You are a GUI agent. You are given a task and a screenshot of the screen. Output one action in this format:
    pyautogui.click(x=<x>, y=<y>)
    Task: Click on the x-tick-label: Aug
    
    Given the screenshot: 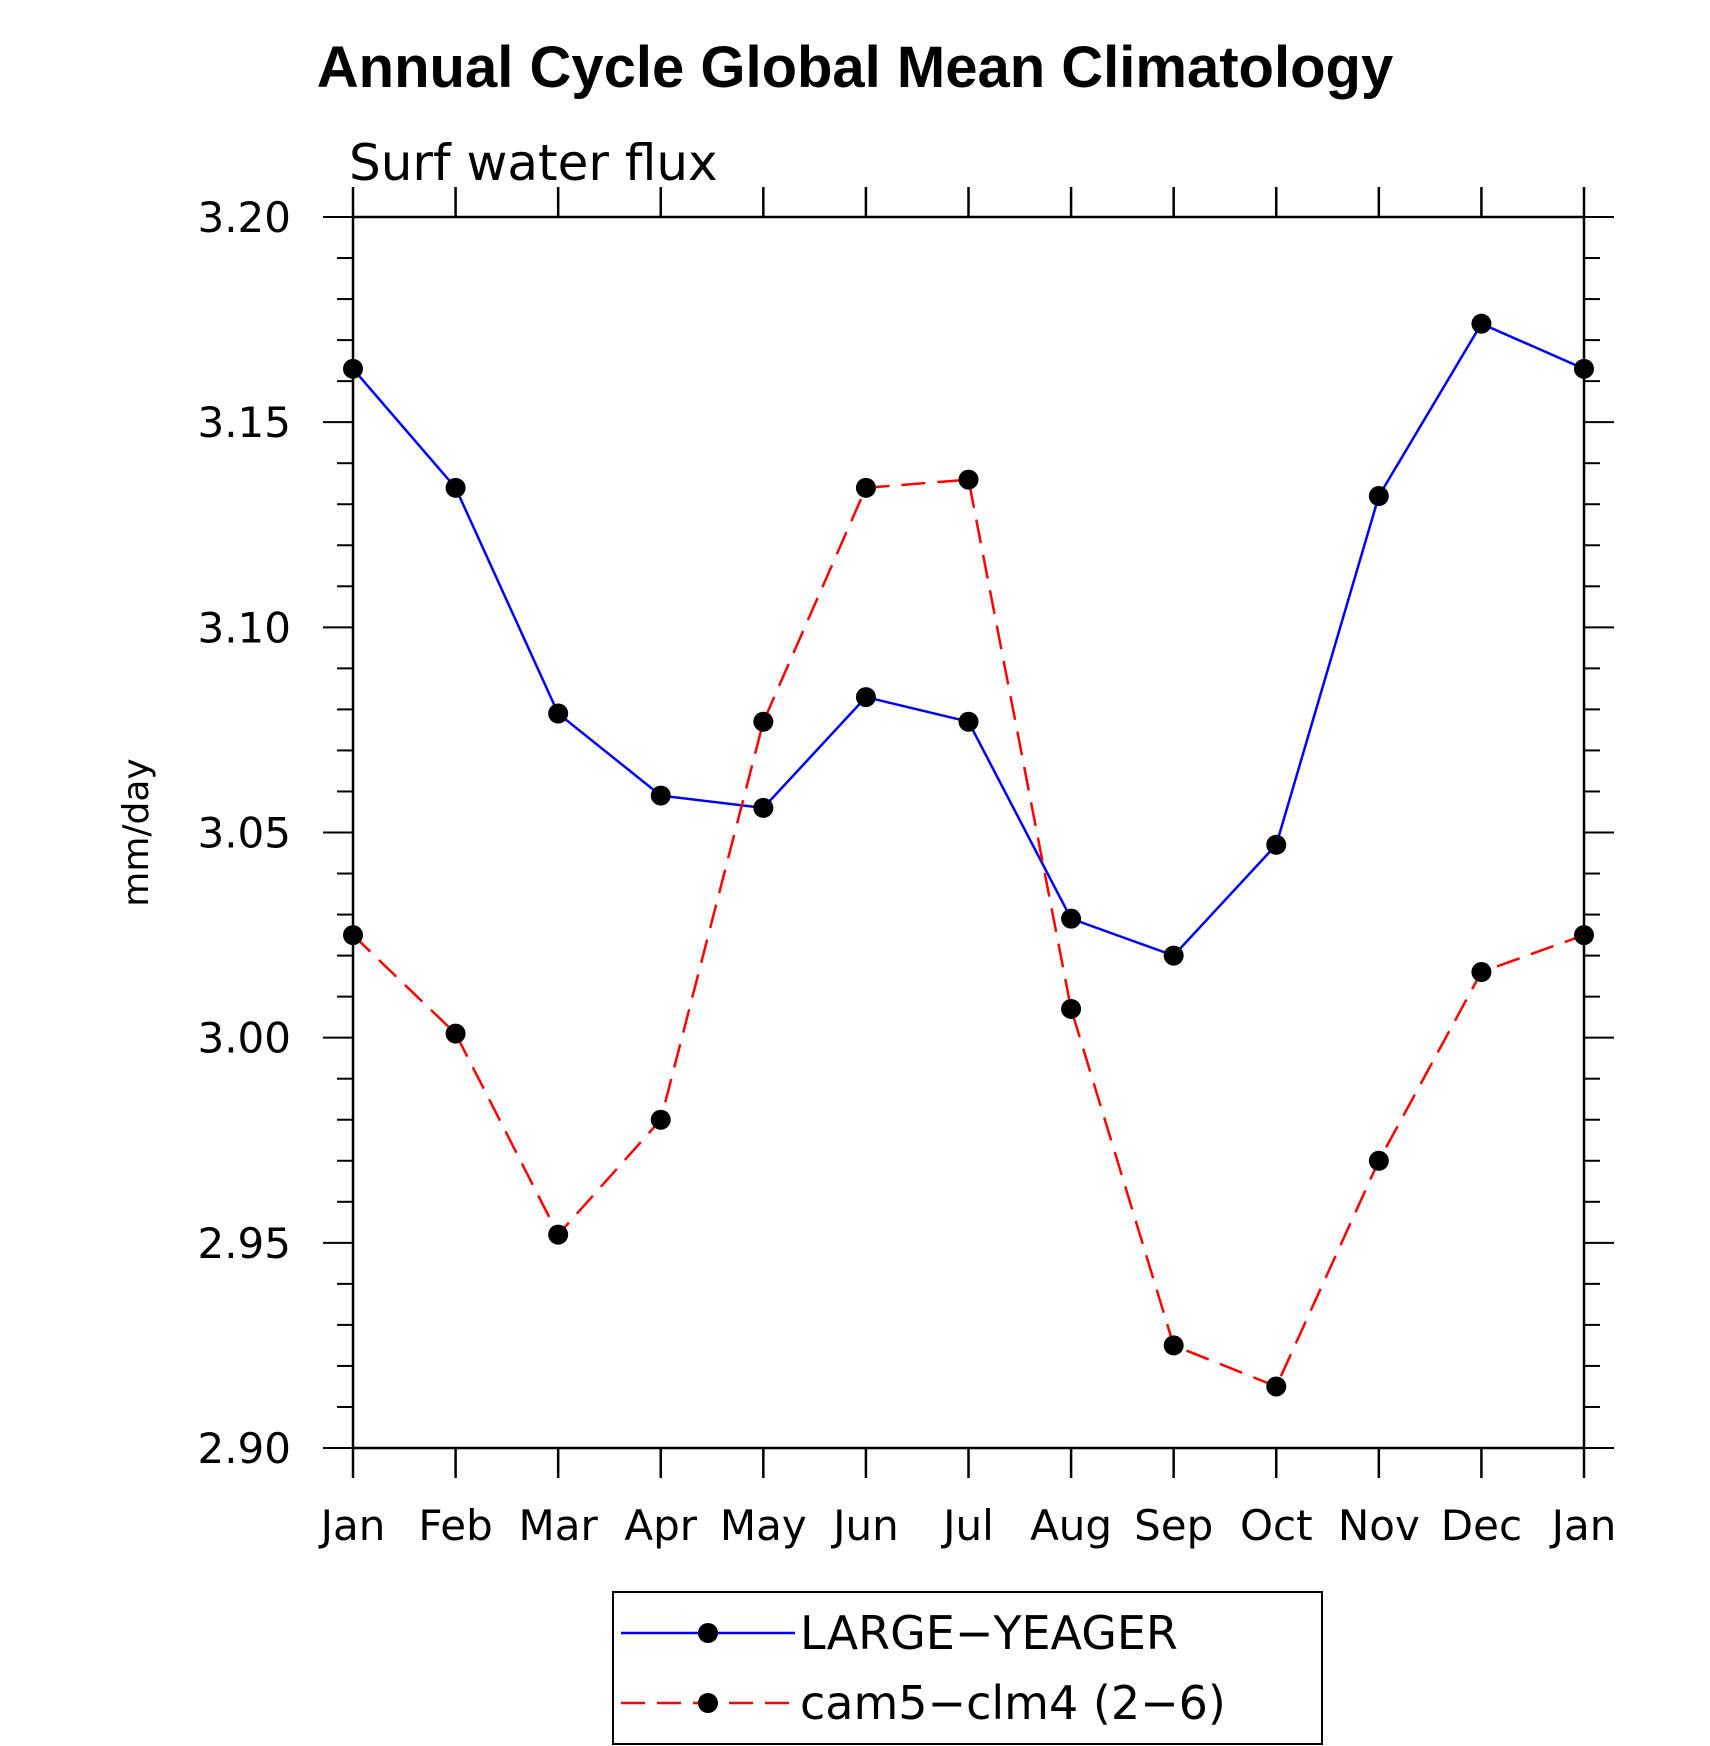 What is the action you would take?
    pyautogui.click(x=1071, y=1525)
    